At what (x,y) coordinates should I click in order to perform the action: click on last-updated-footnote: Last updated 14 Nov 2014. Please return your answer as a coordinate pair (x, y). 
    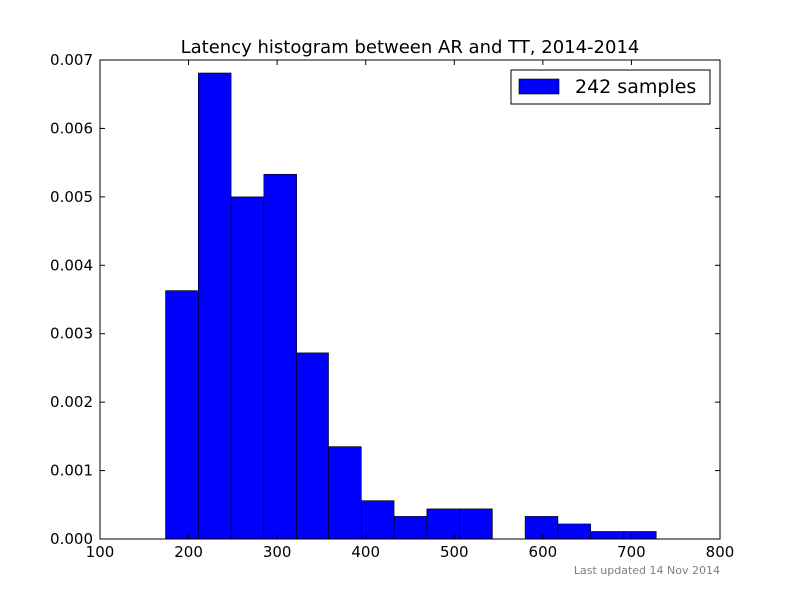
    Looking at the image, I should click on (647, 570).